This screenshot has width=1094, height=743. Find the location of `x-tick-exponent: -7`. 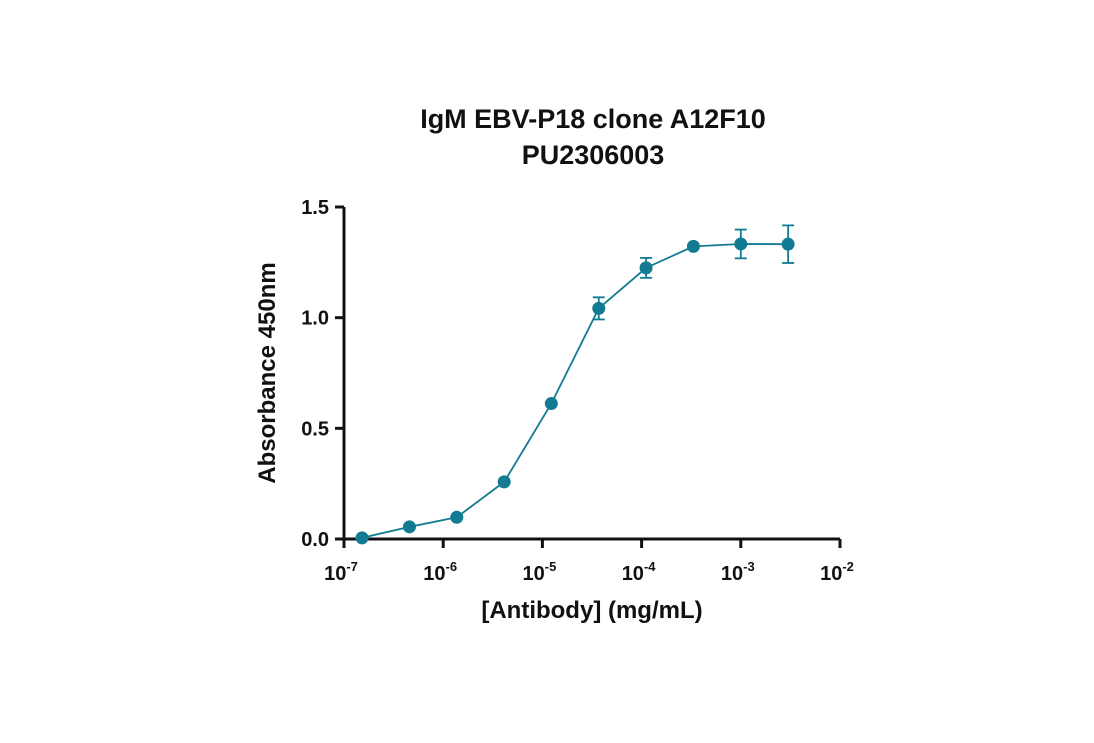

x-tick-exponent: -7 is located at coordinates (352, 566).